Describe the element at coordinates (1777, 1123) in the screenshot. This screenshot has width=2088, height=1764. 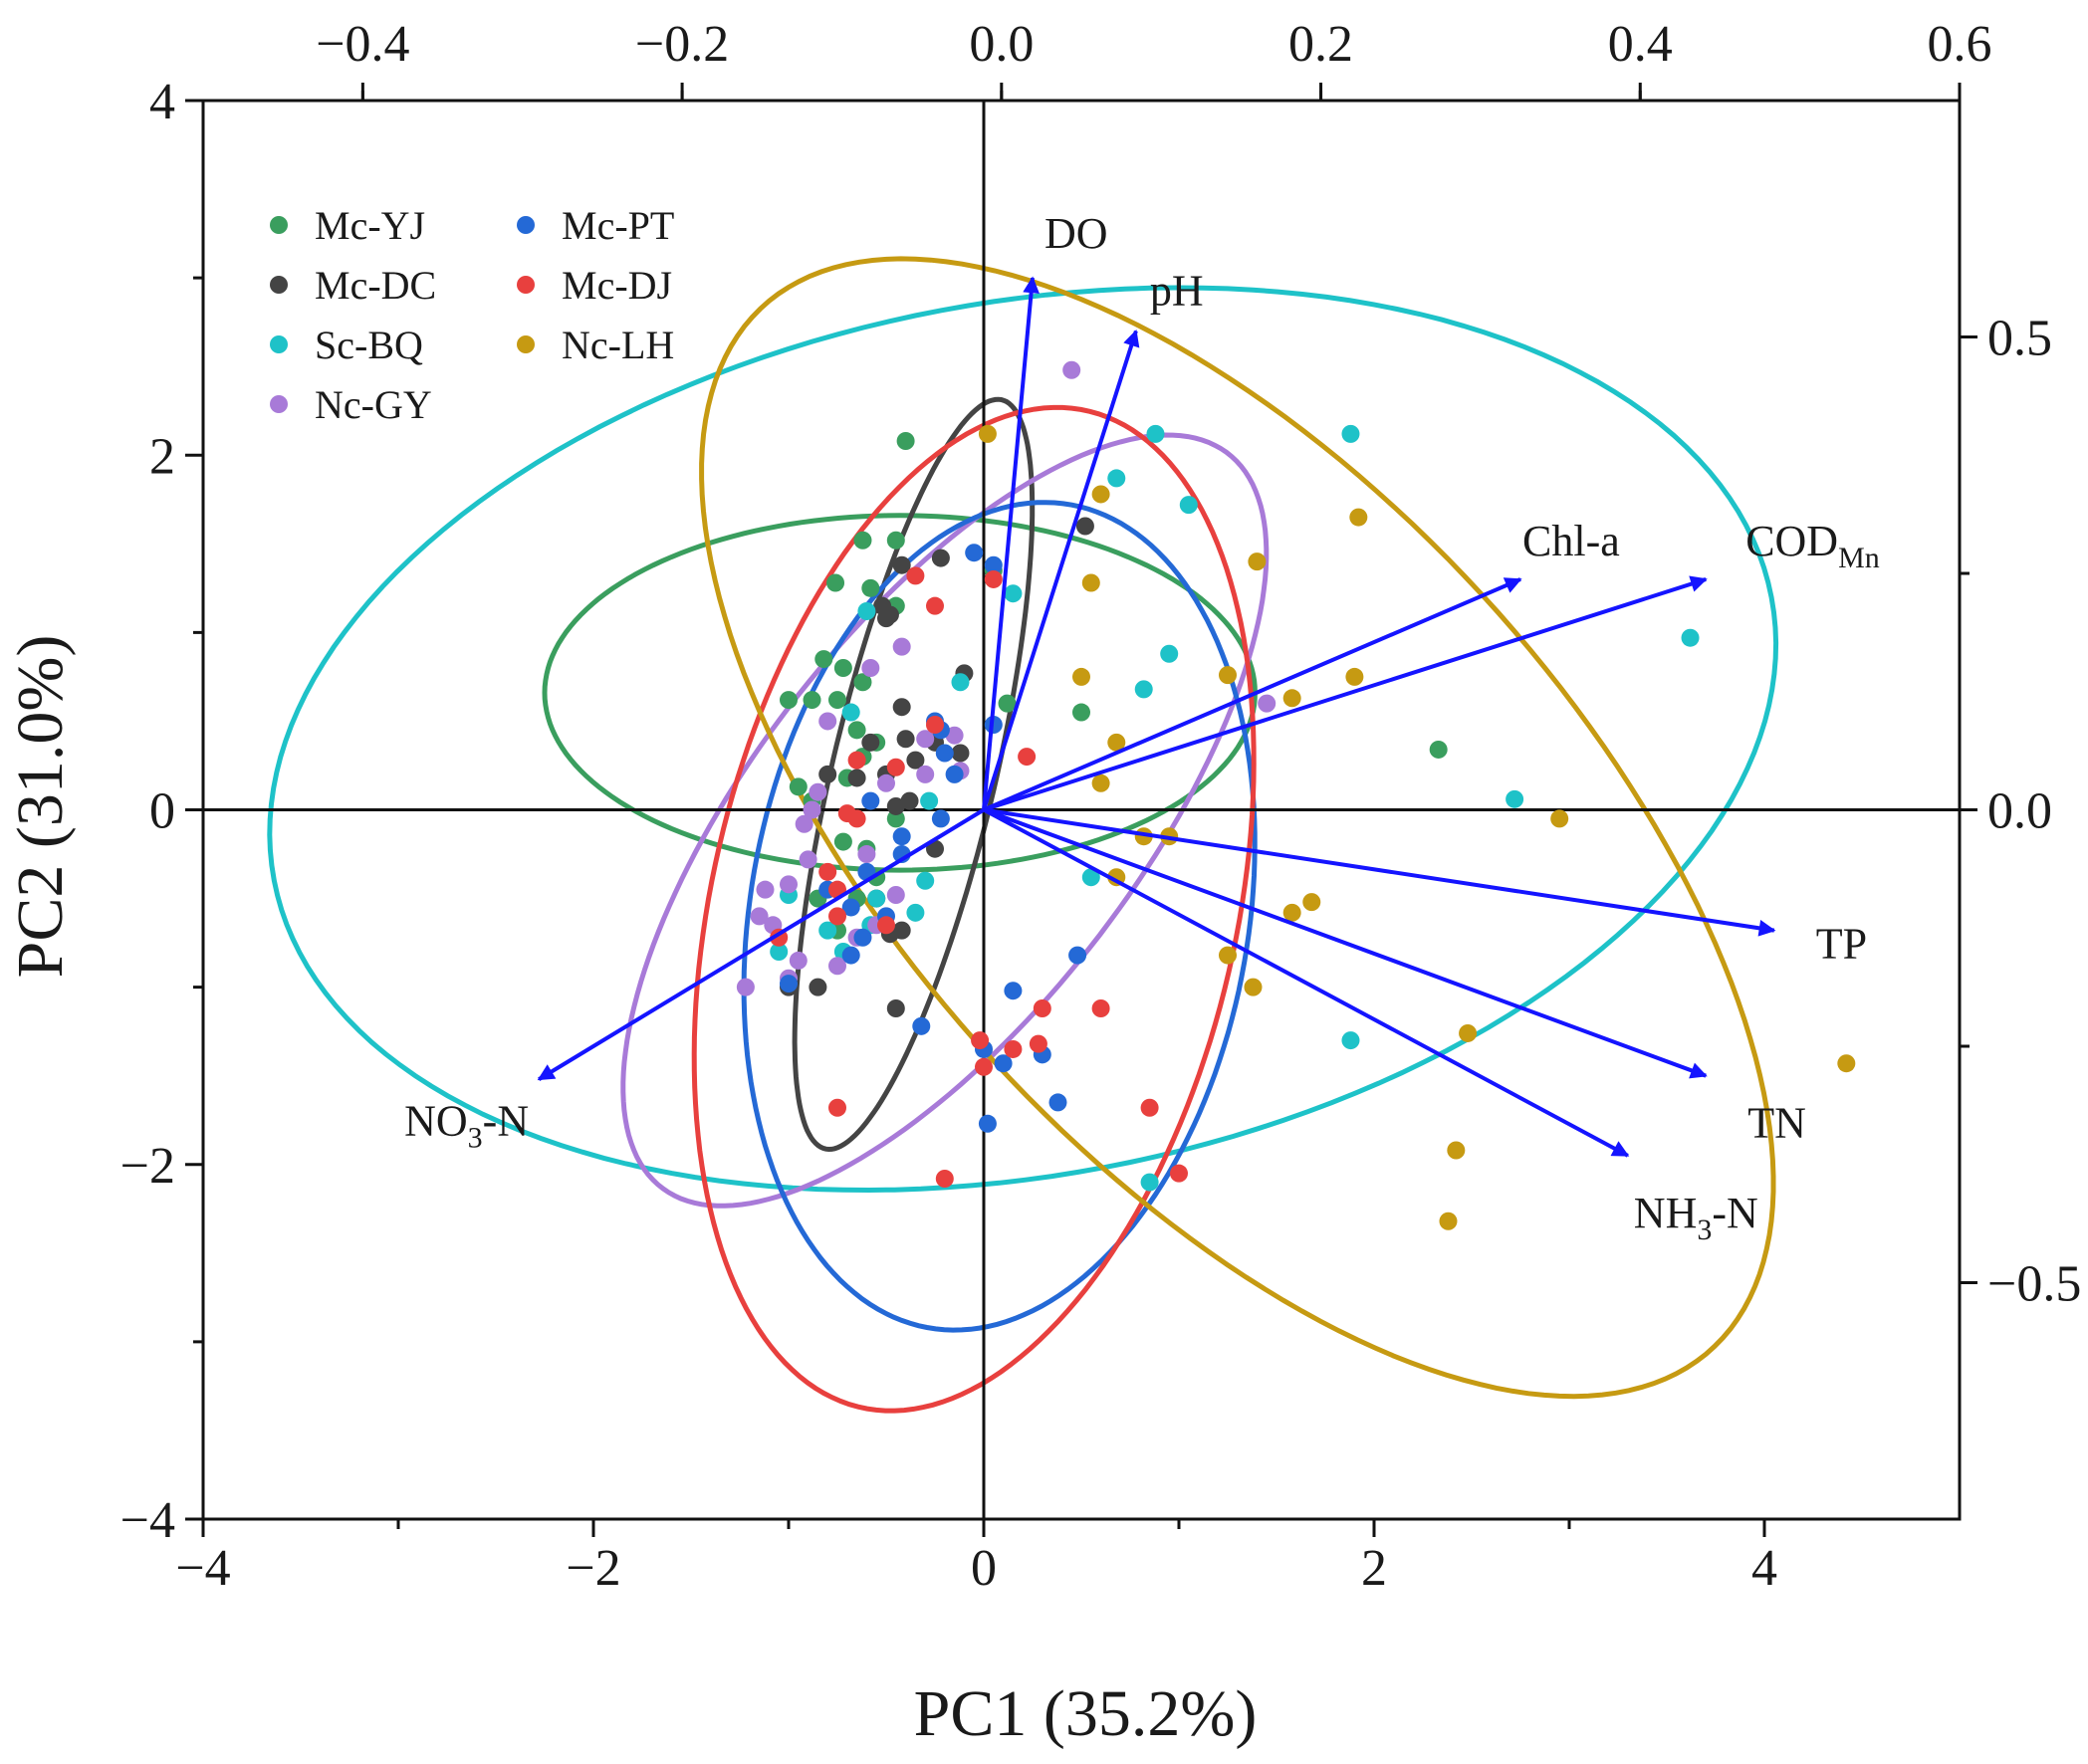
I see `loading-label-main: TN` at that location.